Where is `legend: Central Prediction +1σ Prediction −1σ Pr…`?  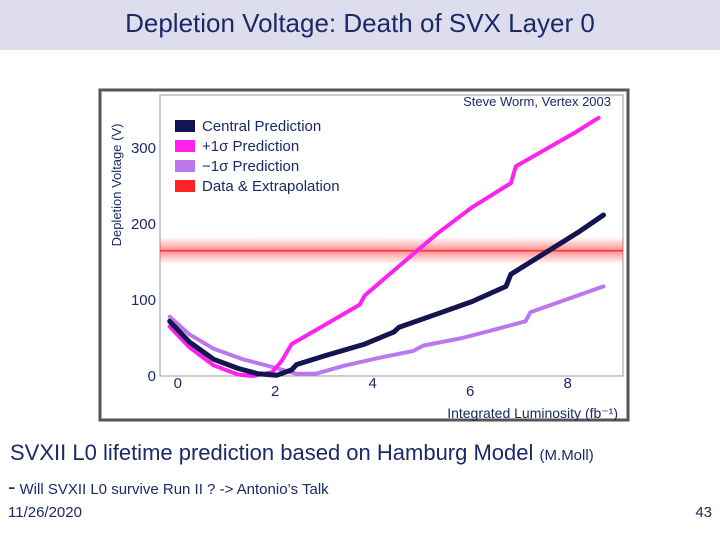
legend: Central Prediction +1σ Prediction −1σ Pr… is located at coordinates (257, 156).